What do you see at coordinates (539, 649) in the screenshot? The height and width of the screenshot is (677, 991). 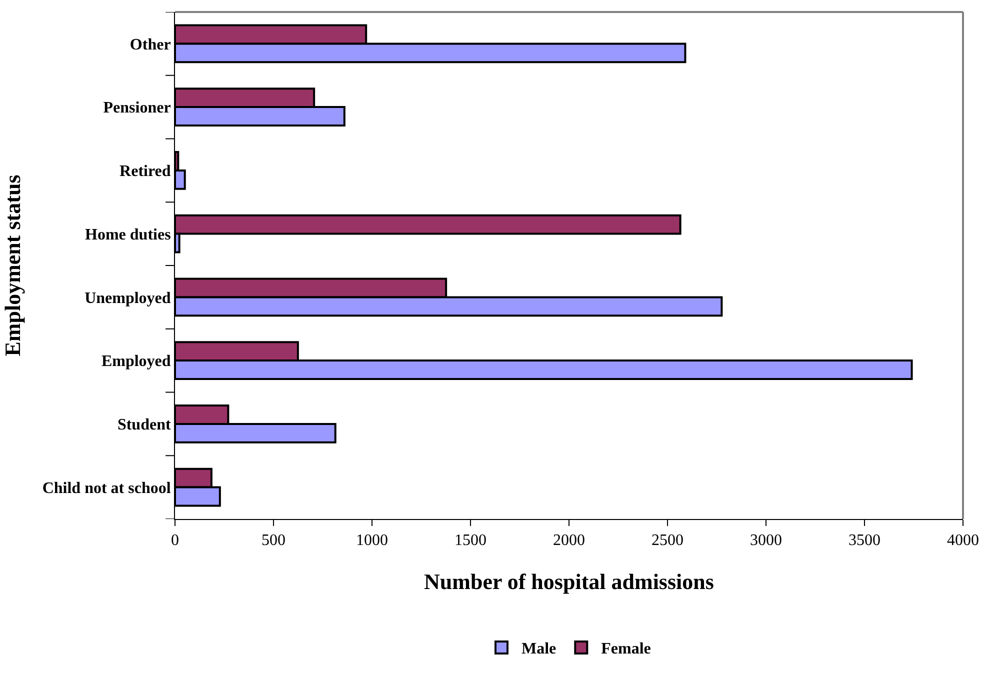 I see `legend-label: Male` at bounding box center [539, 649].